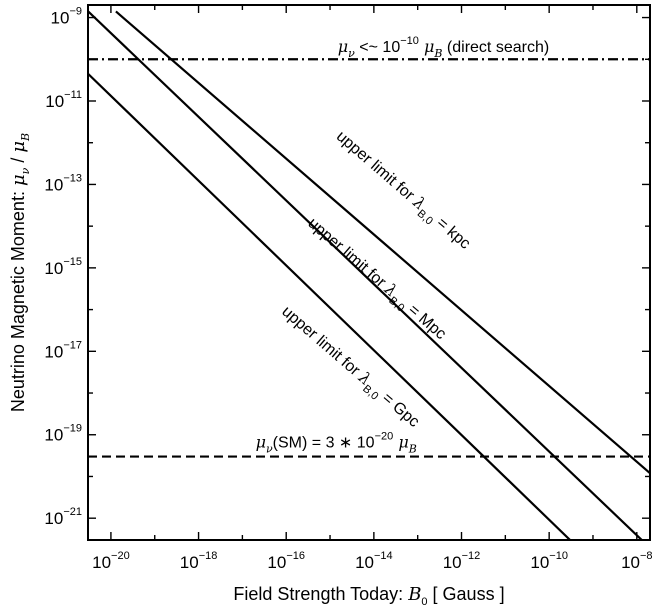 Image resolution: width=667 pixels, height=609 pixels. I want to click on y-tick-label: 10−9, so click(66, 17).